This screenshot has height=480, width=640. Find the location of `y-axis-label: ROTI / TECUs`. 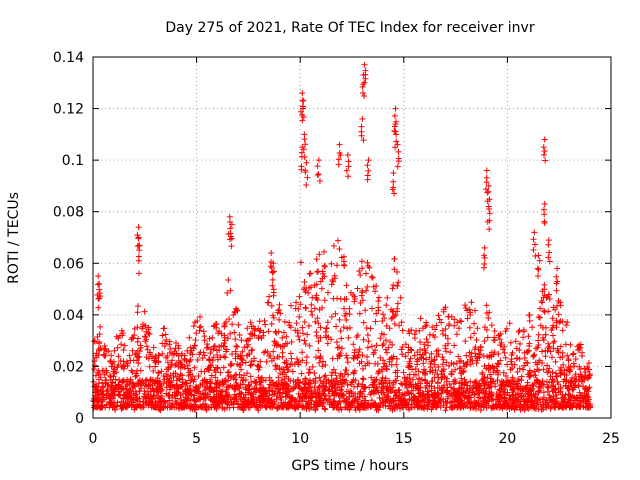

y-axis-label: ROTI / TECUs is located at coordinates (14, 238).